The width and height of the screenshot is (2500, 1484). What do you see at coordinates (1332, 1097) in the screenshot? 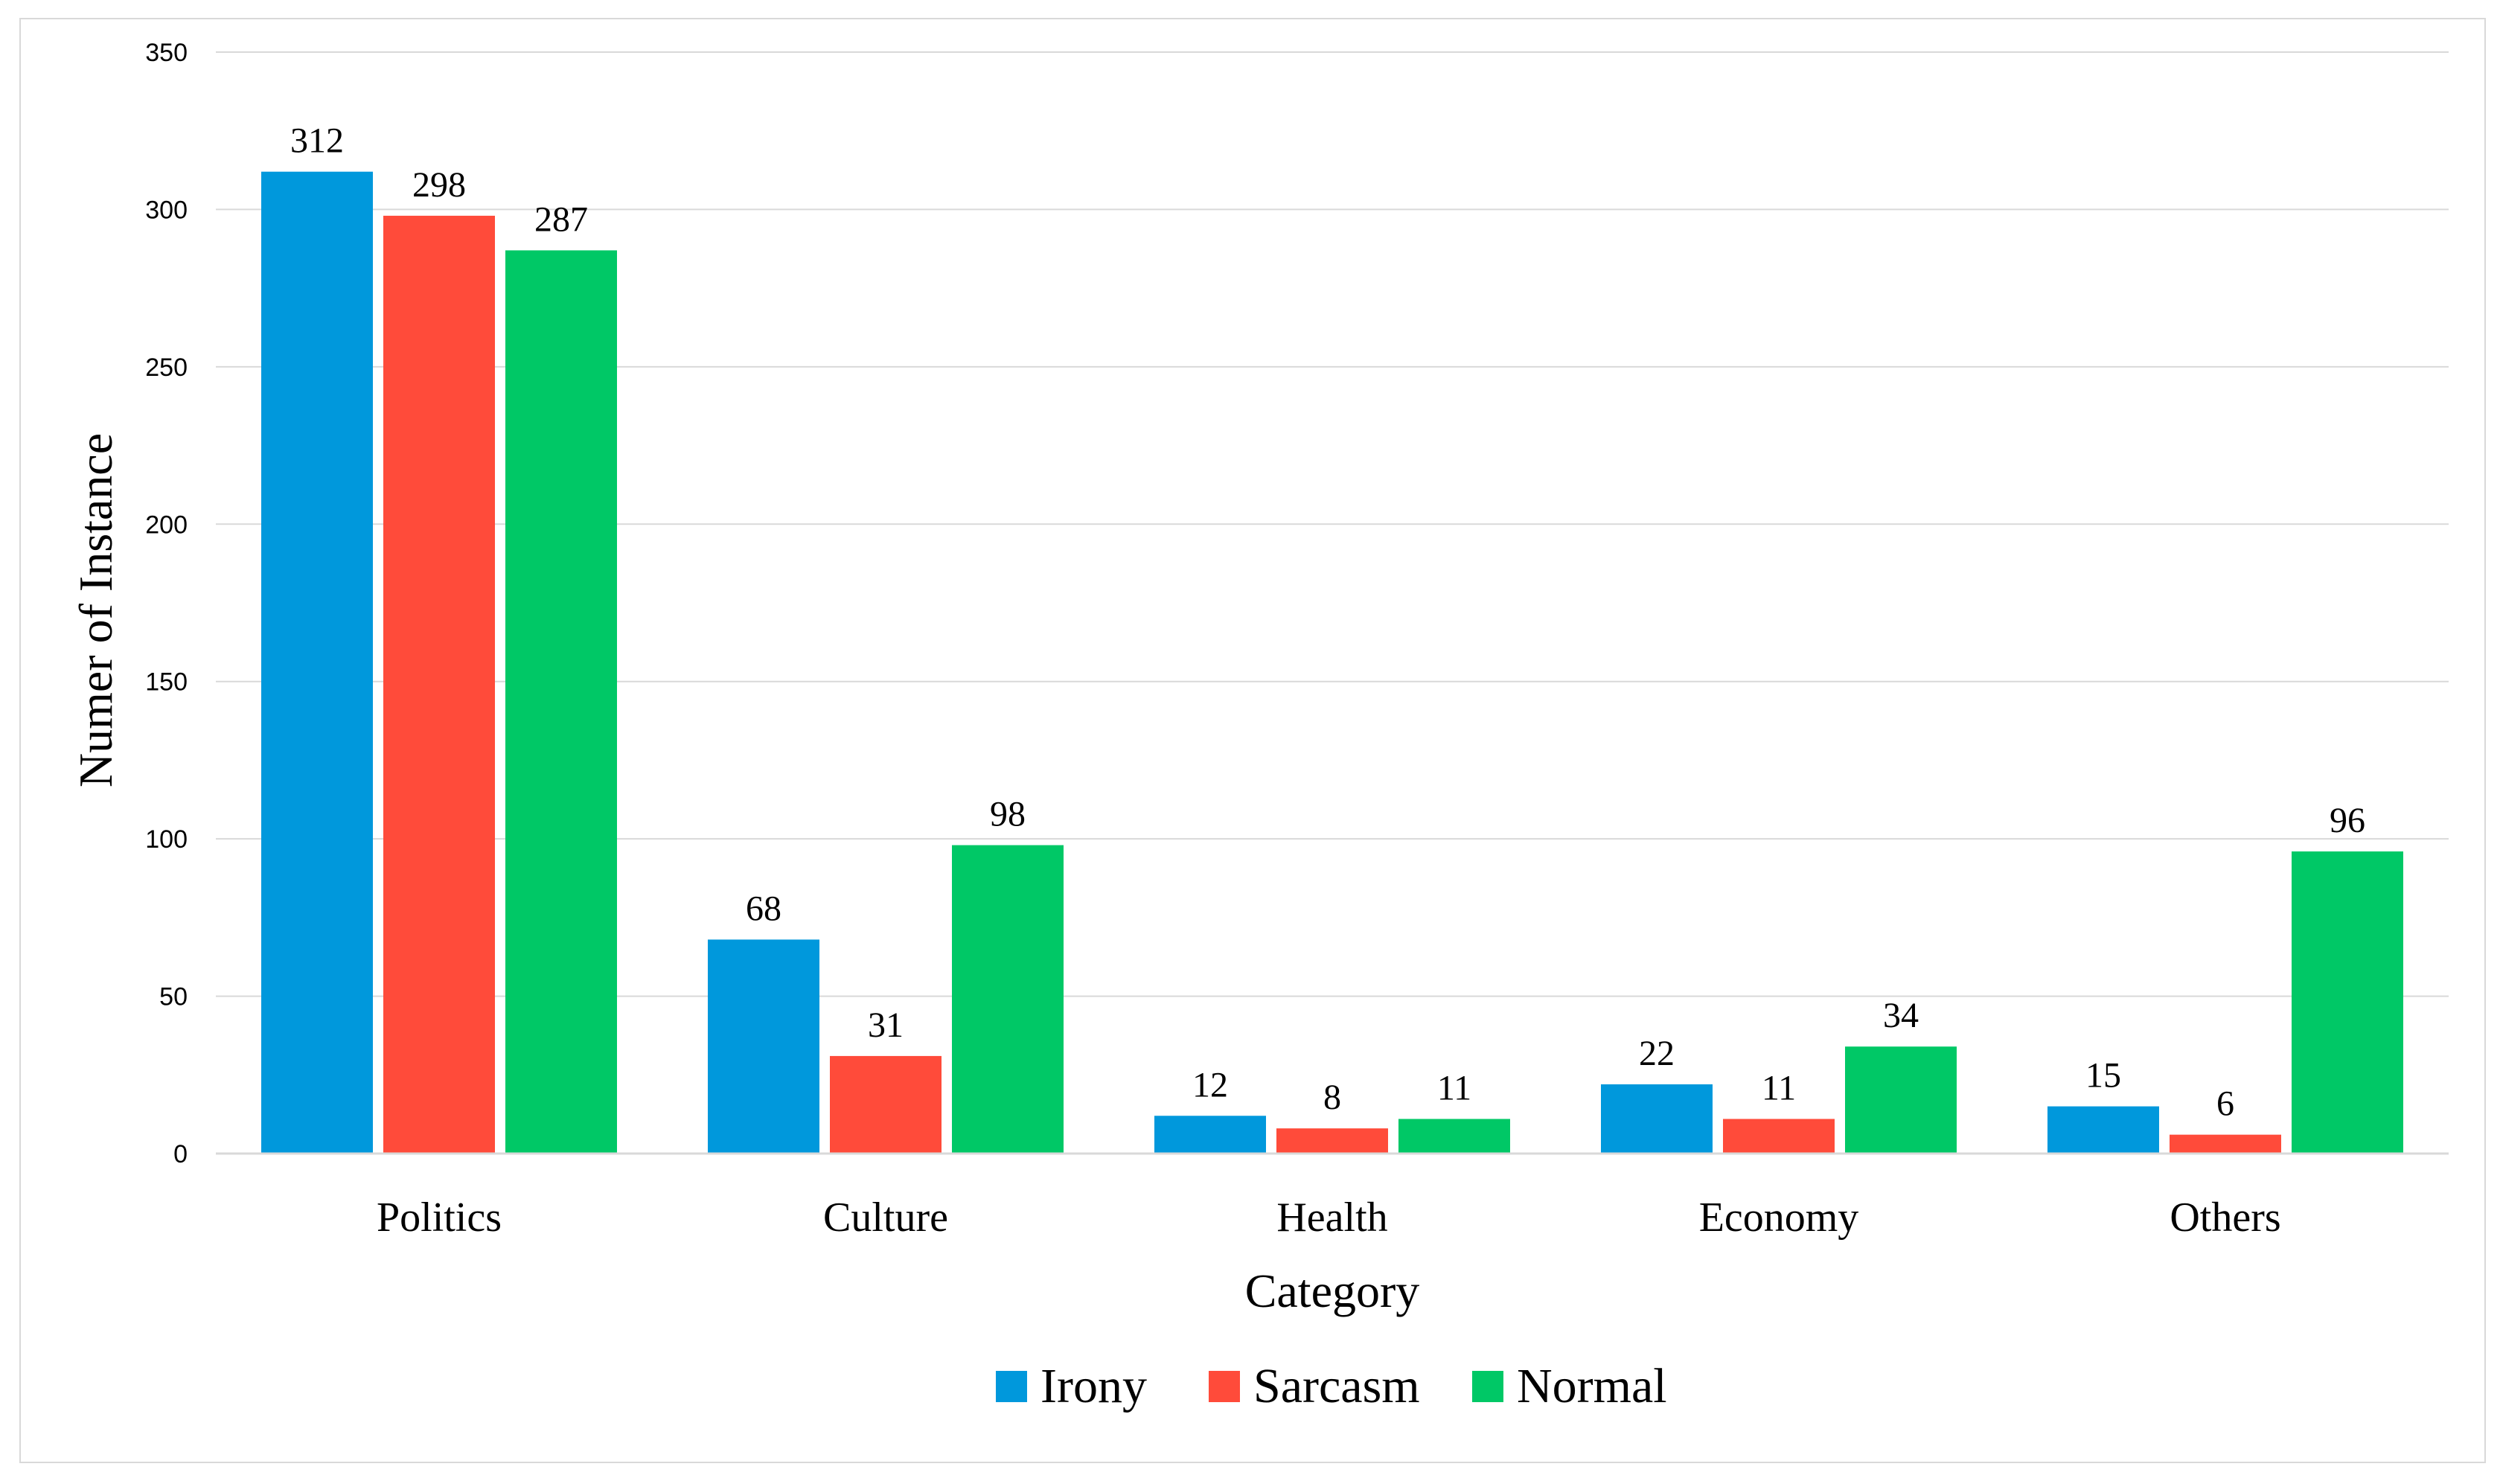
I see `data-label: 8` at bounding box center [1332, 1097].